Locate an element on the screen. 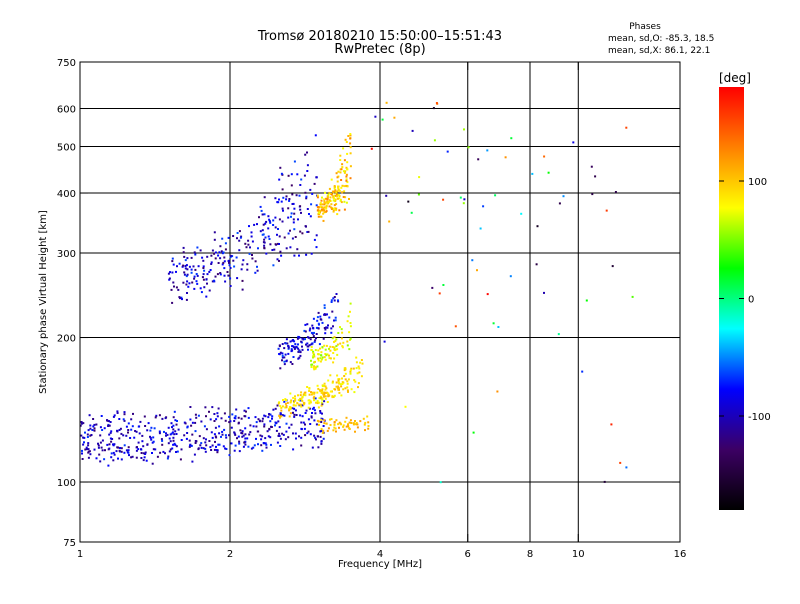 The width and height of the screenshot is (800, 604). colorbar-tick-label: -100 is located at coordinates (759, 417).